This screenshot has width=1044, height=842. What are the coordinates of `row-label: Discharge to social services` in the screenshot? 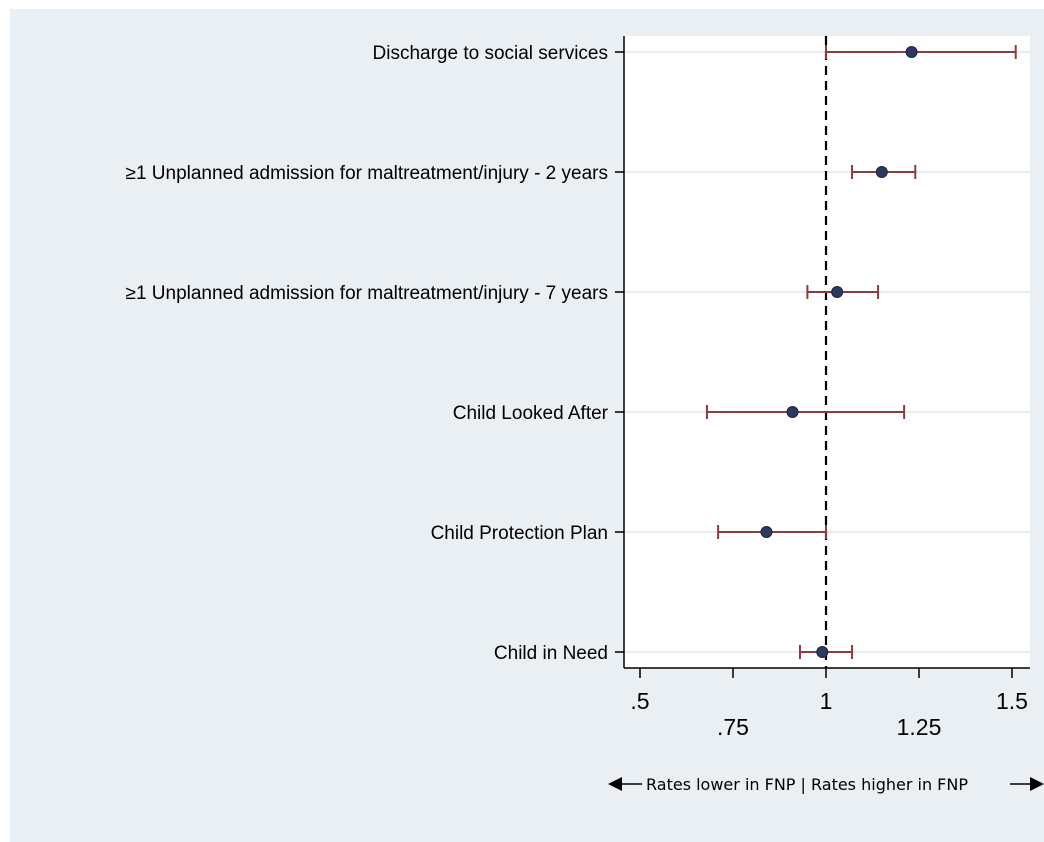 It's located at (490, 53).